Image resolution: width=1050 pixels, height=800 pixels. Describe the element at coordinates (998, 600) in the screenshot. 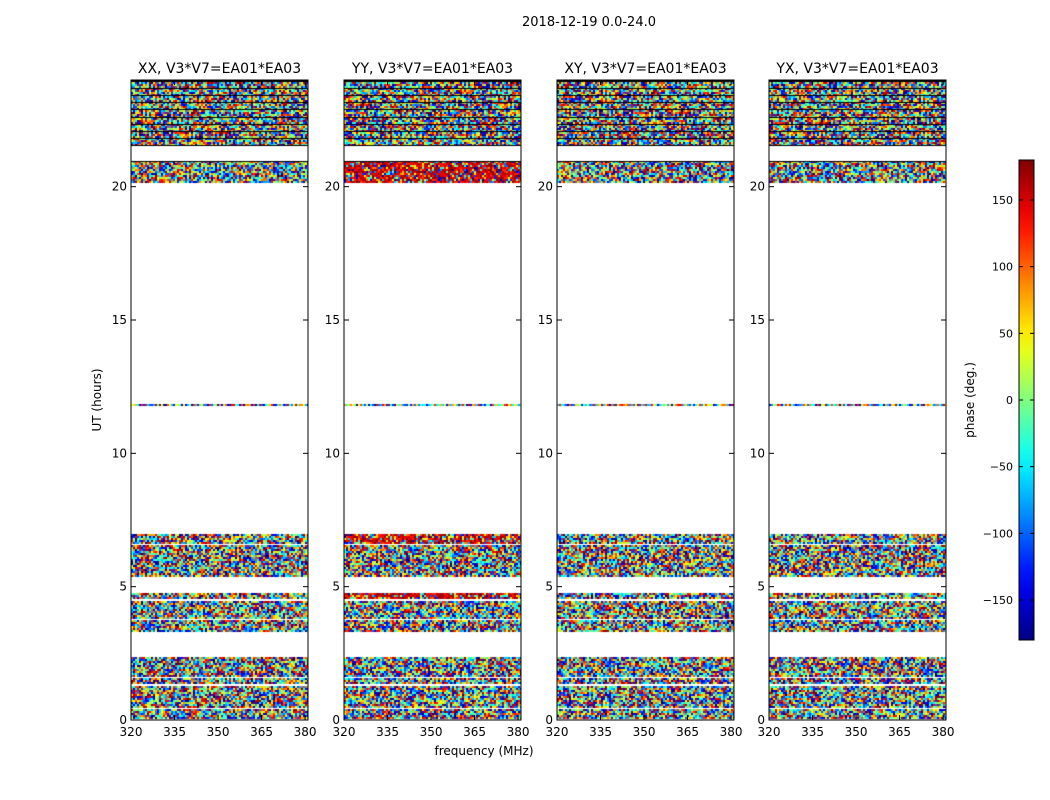

I see `colorbar-tick-label: −150` at that location.